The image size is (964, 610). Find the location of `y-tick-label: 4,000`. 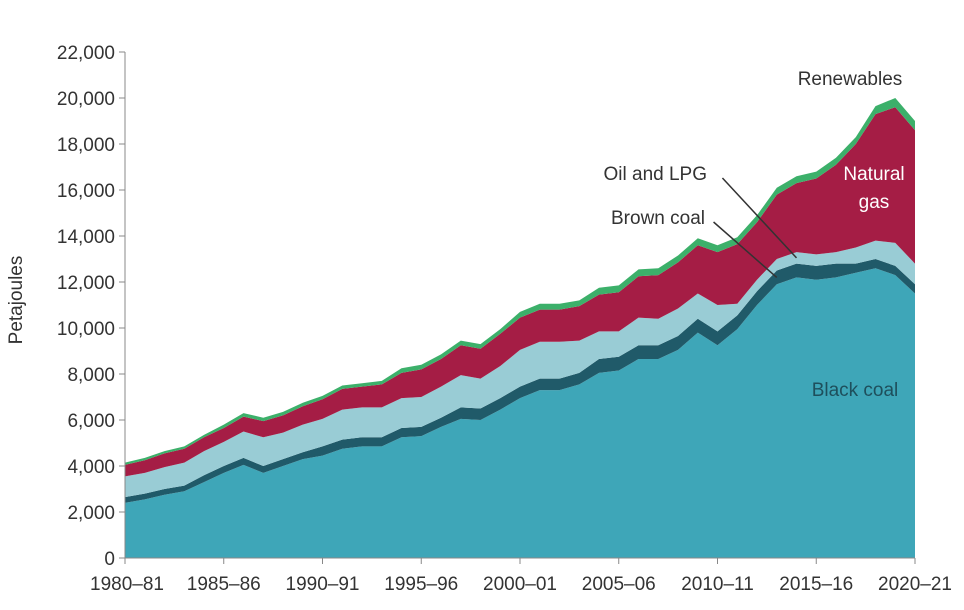

y-tick-label: 4,000 is located at coordinates (91, 467).